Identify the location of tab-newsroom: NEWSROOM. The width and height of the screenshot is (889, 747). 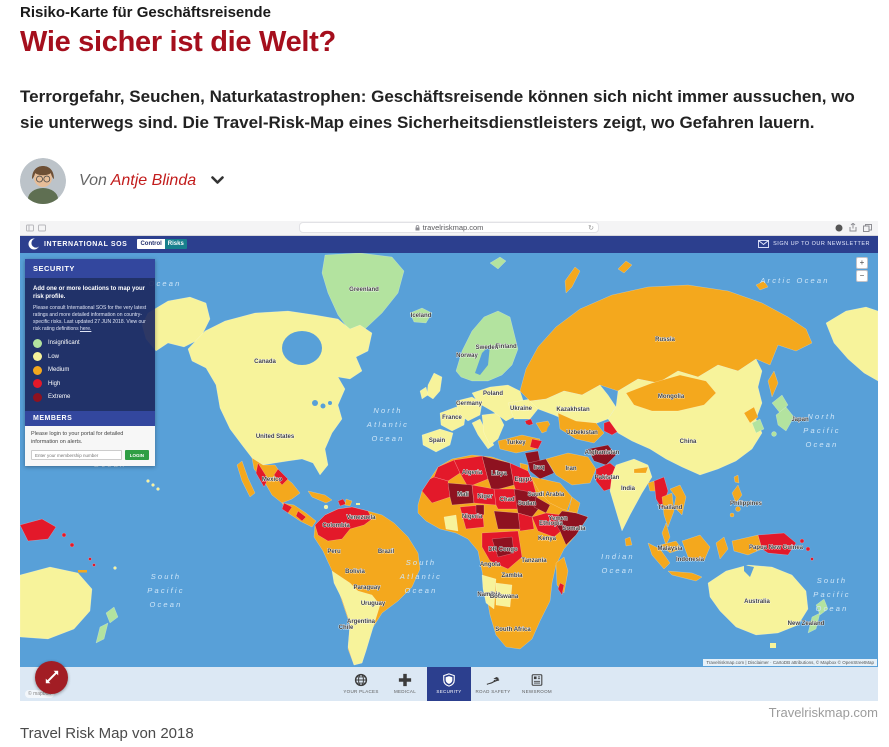
(537, 684).